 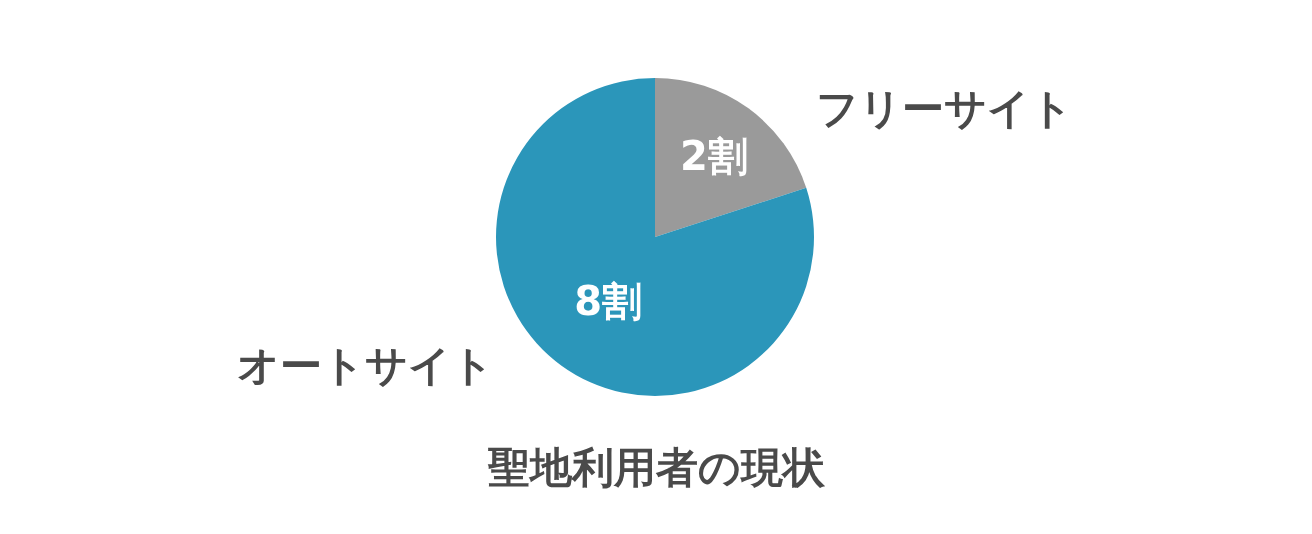 I want to click on slice-label: オートサイト, so click(x=365, y=365).